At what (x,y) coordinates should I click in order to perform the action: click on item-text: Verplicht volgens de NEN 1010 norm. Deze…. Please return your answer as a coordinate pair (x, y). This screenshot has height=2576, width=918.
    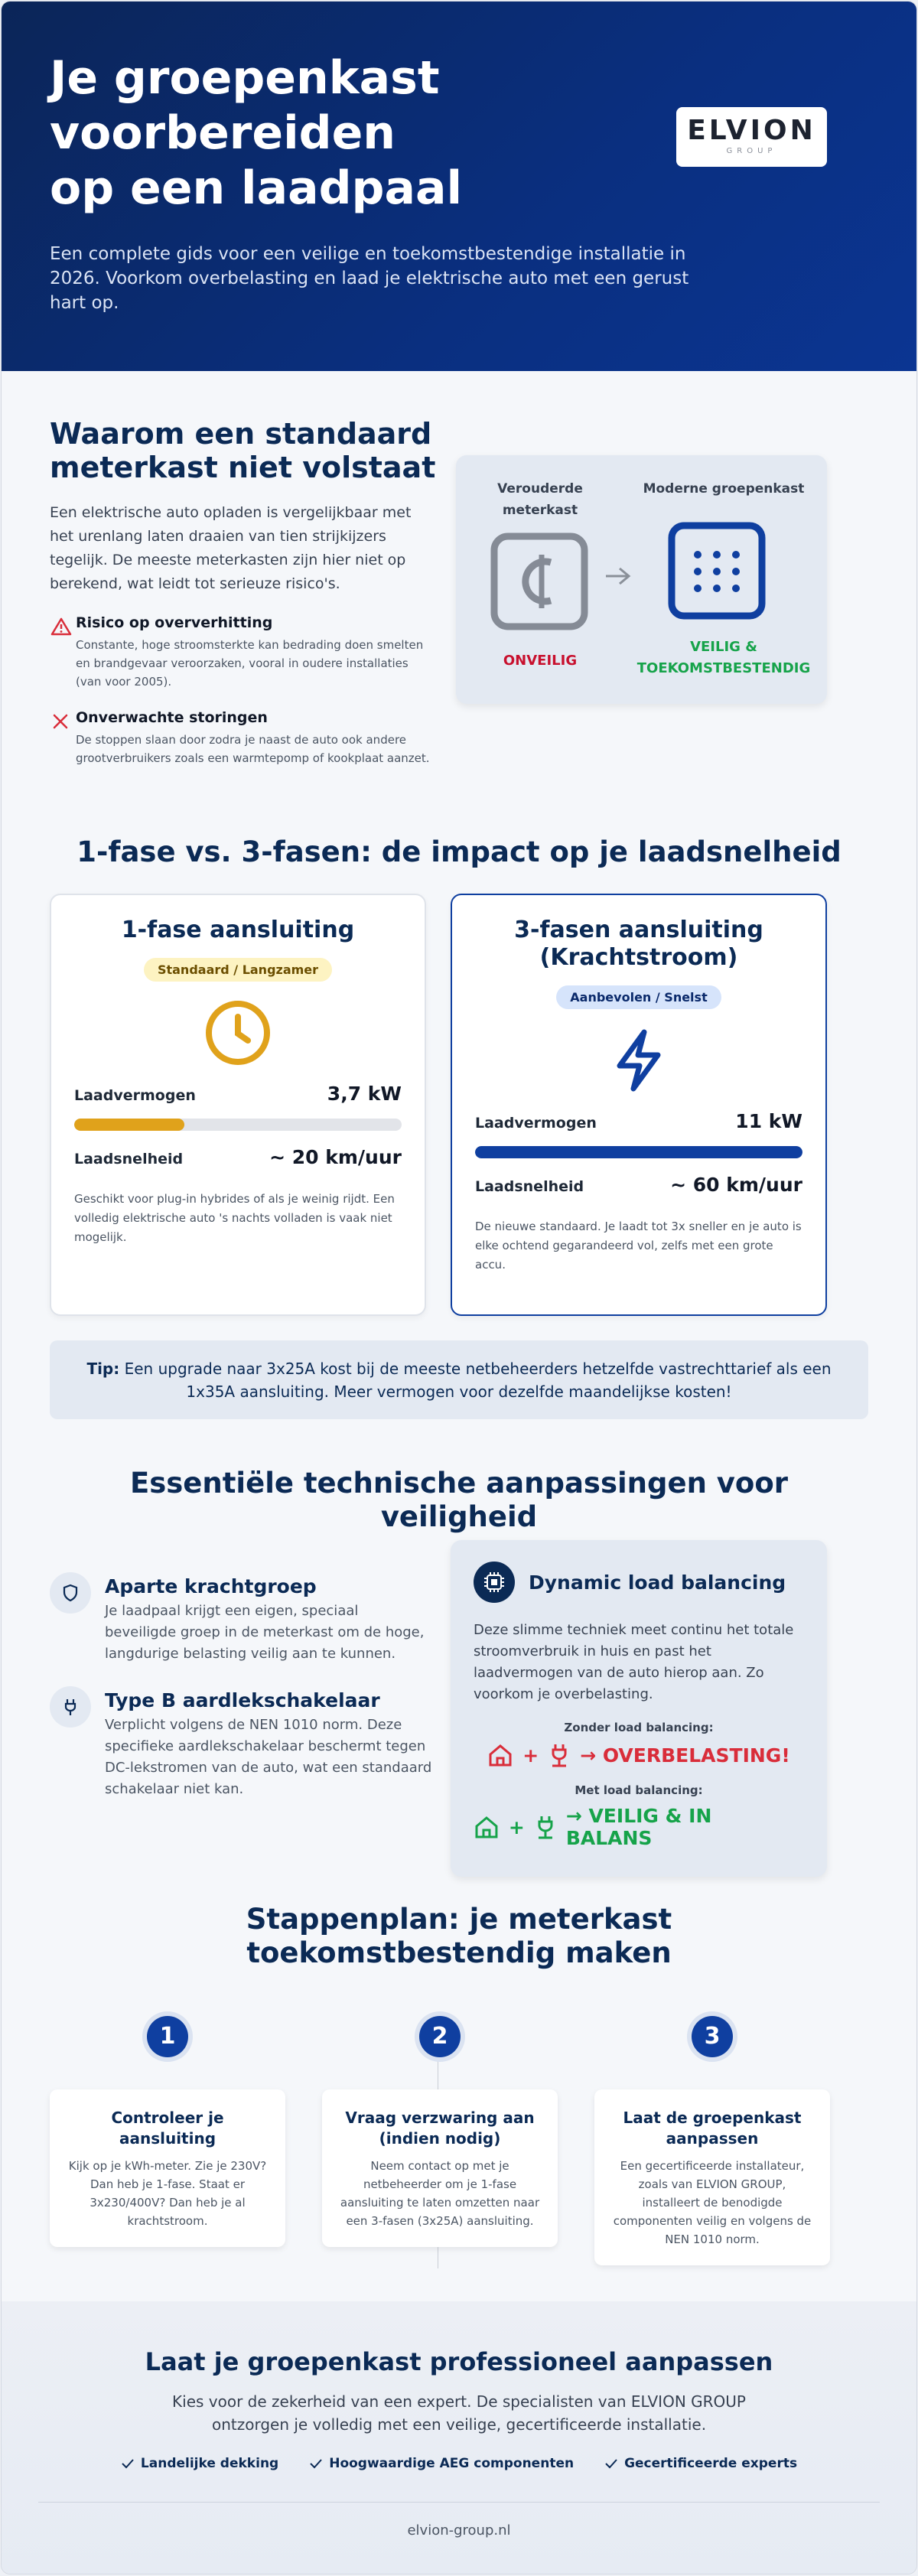
    Looking at the image, I should click on (268, 1757).